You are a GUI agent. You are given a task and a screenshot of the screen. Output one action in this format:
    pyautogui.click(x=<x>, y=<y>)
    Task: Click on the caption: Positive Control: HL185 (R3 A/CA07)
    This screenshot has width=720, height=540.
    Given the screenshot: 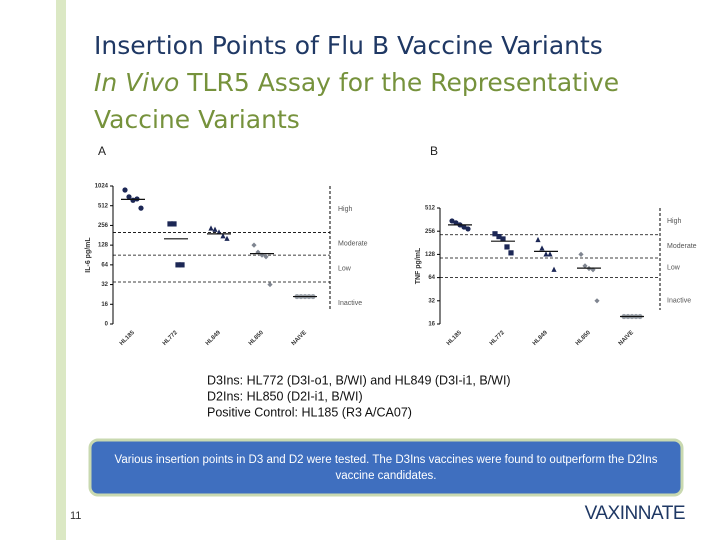 What is the action you would take?
    pyautogui.click(x=309, y=412)
    